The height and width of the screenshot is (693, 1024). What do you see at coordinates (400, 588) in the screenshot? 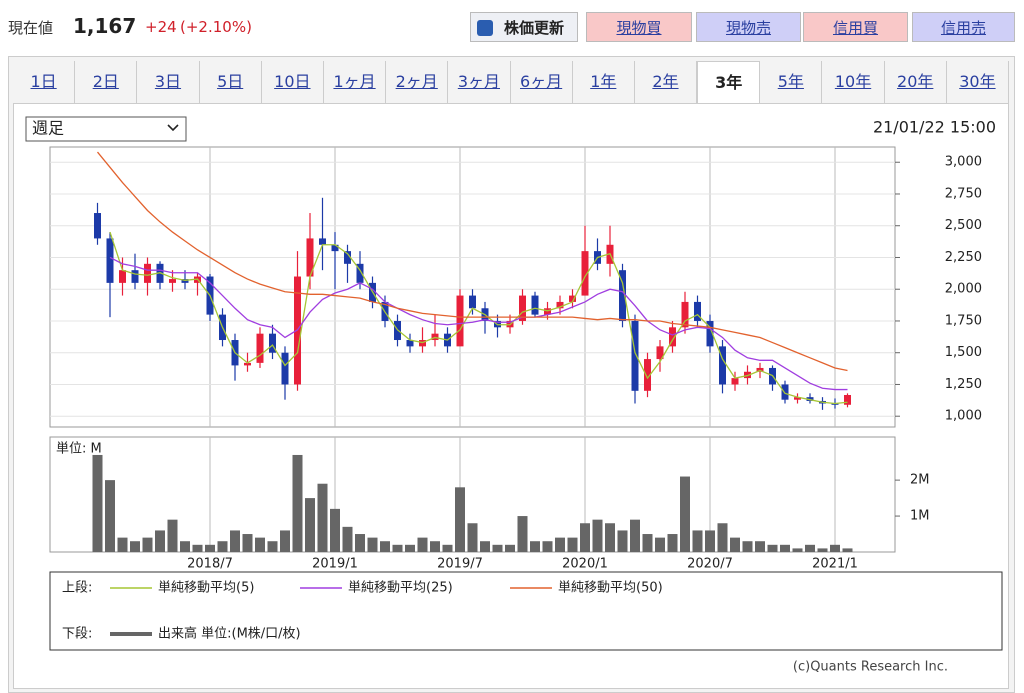
I see `legend-label: 単純移動平均(25)` at bounding box center [400, 588].